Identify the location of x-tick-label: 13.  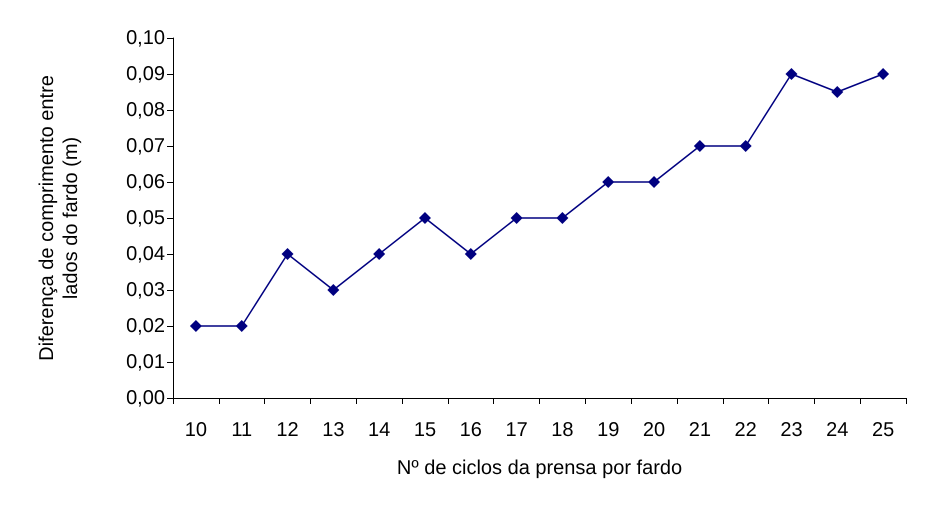
(333, 430).